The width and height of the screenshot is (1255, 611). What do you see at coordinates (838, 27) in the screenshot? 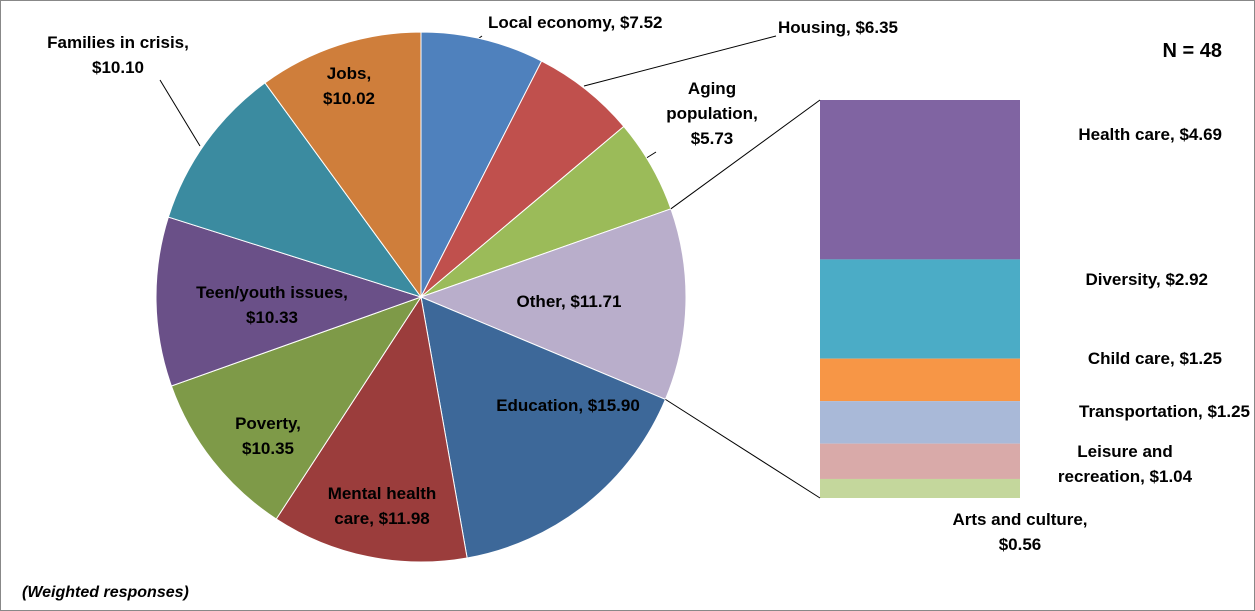
I see `data-label: Housing, $6.35` at bounding box center [838, 27].